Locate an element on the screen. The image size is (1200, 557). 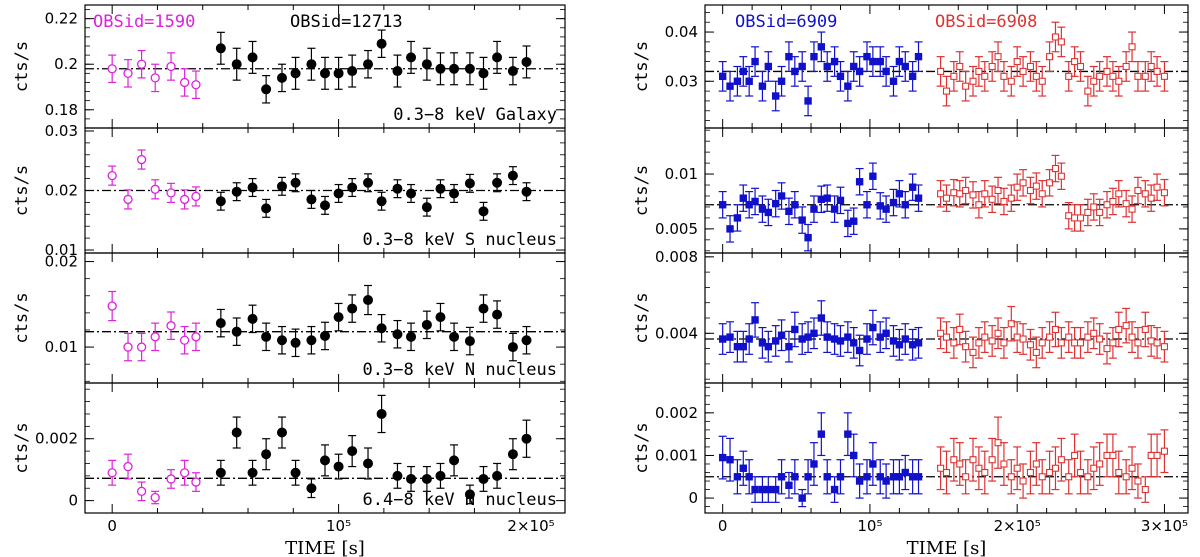
x-tick-label: 2×10⁵ is located at coordinates (1017, 526).